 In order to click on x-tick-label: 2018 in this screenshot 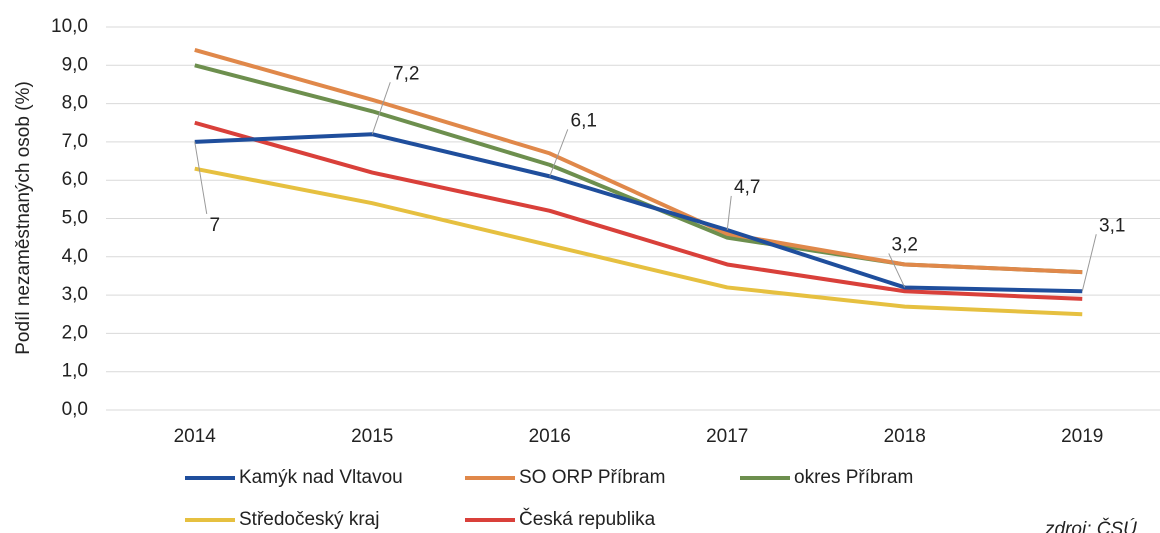, I will do `click(905, 436)`.